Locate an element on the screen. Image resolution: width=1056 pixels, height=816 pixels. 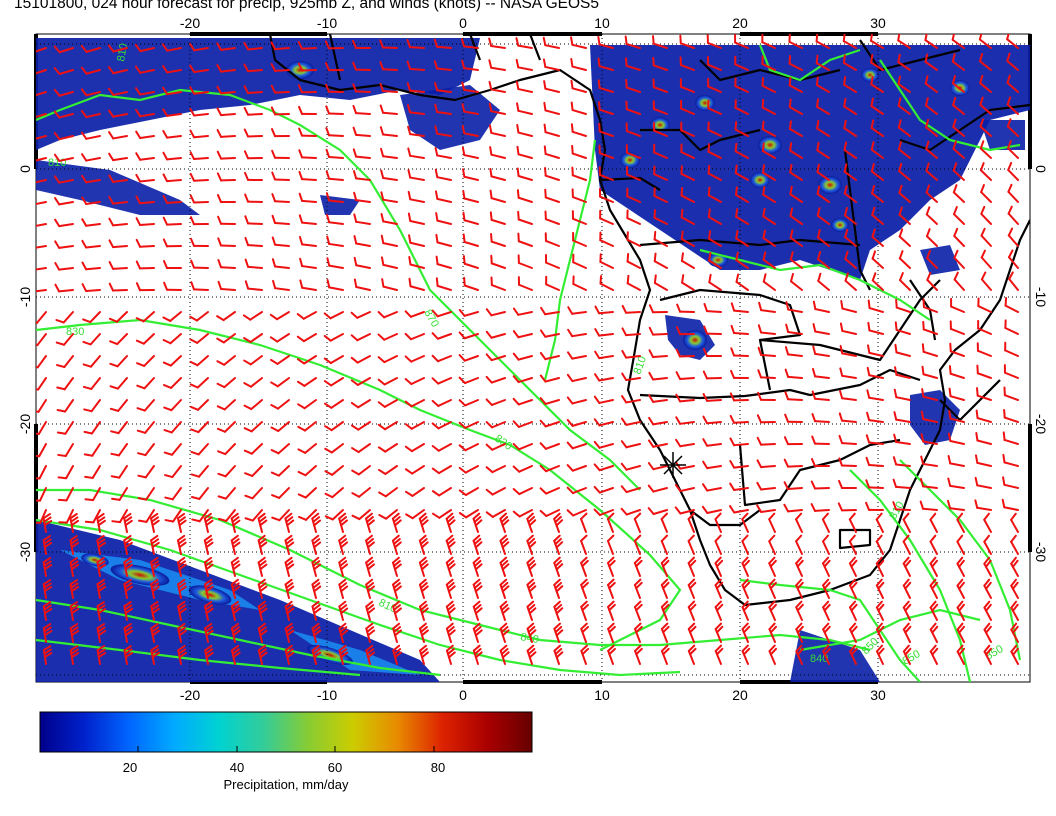
lat-tick-left: -20 is located at coordinates (25, 424).